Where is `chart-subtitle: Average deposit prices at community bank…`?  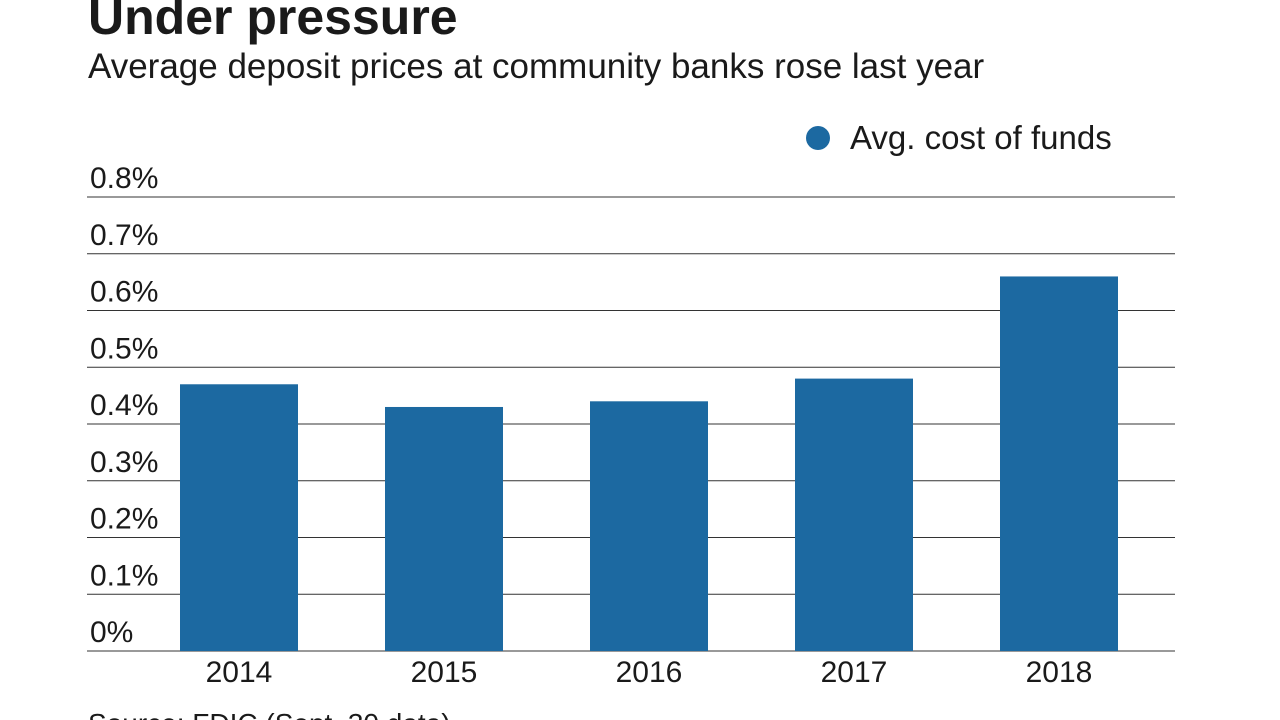 chart-subtitle: Average deposit prices at community bank… is located at coordinates (536, 66).